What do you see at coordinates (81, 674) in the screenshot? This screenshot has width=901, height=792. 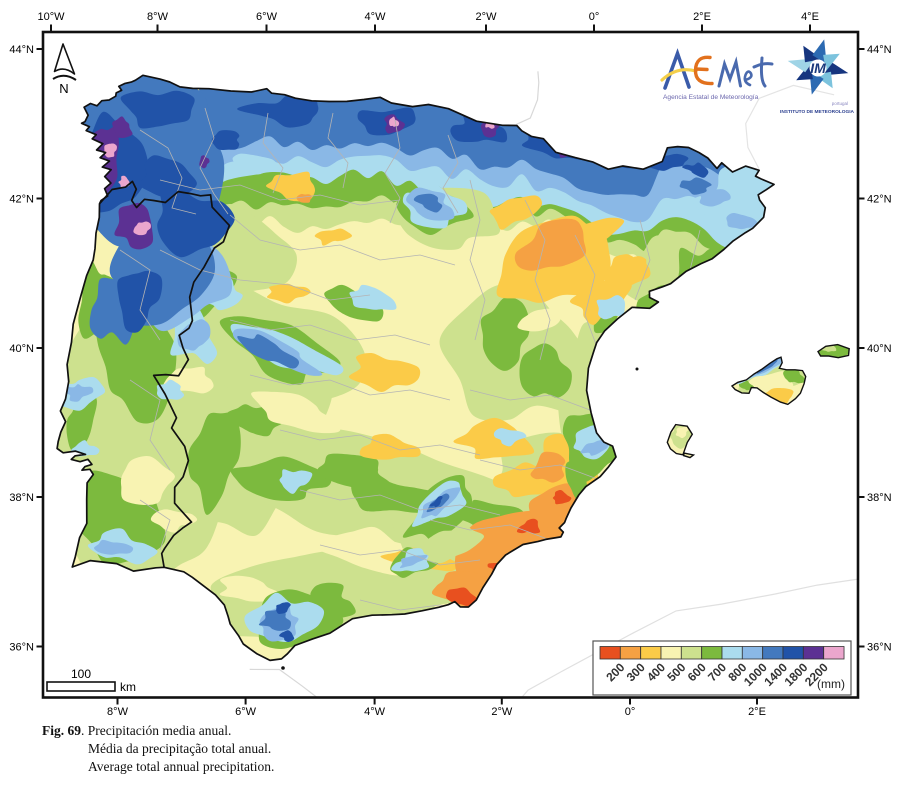 I see `svg-text: 100` at bounding box center [81, 674].